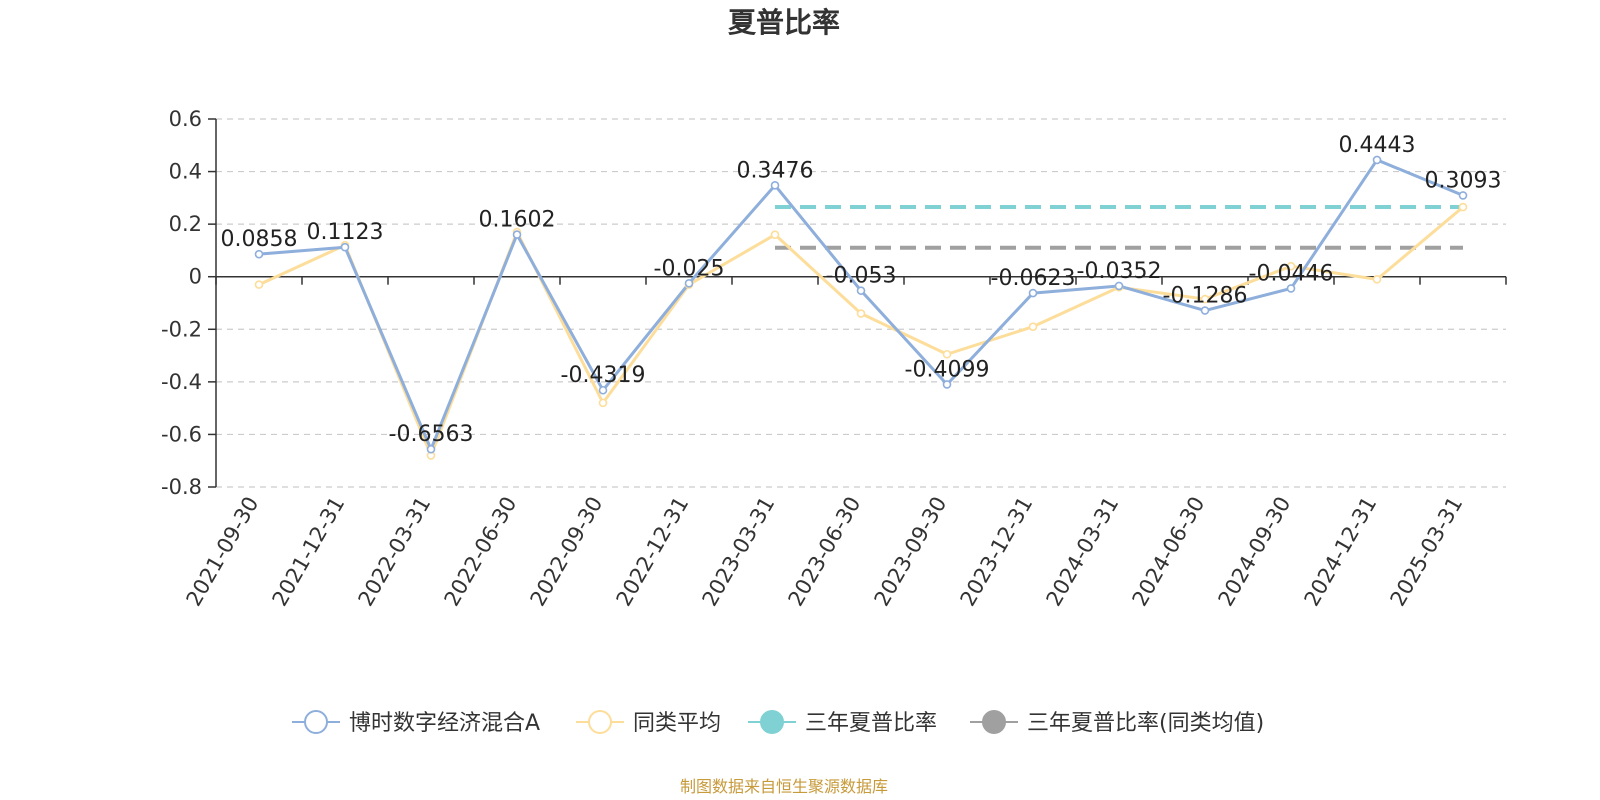 The width and height of the screenshot is (1600, 800). What do you see at coordinates (603, 375) in the screenshot?
I see `data-label: -0.4319` at bounding box center [603, 375].